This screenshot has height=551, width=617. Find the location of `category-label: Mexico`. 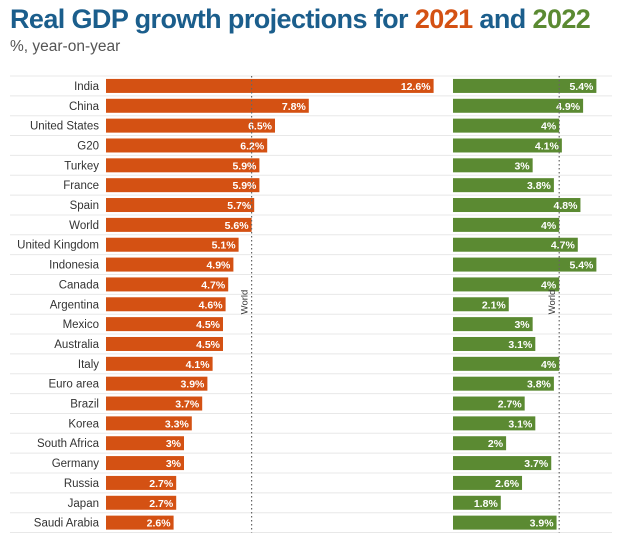

category-label: Mexico is located at coordinates (81, 325).